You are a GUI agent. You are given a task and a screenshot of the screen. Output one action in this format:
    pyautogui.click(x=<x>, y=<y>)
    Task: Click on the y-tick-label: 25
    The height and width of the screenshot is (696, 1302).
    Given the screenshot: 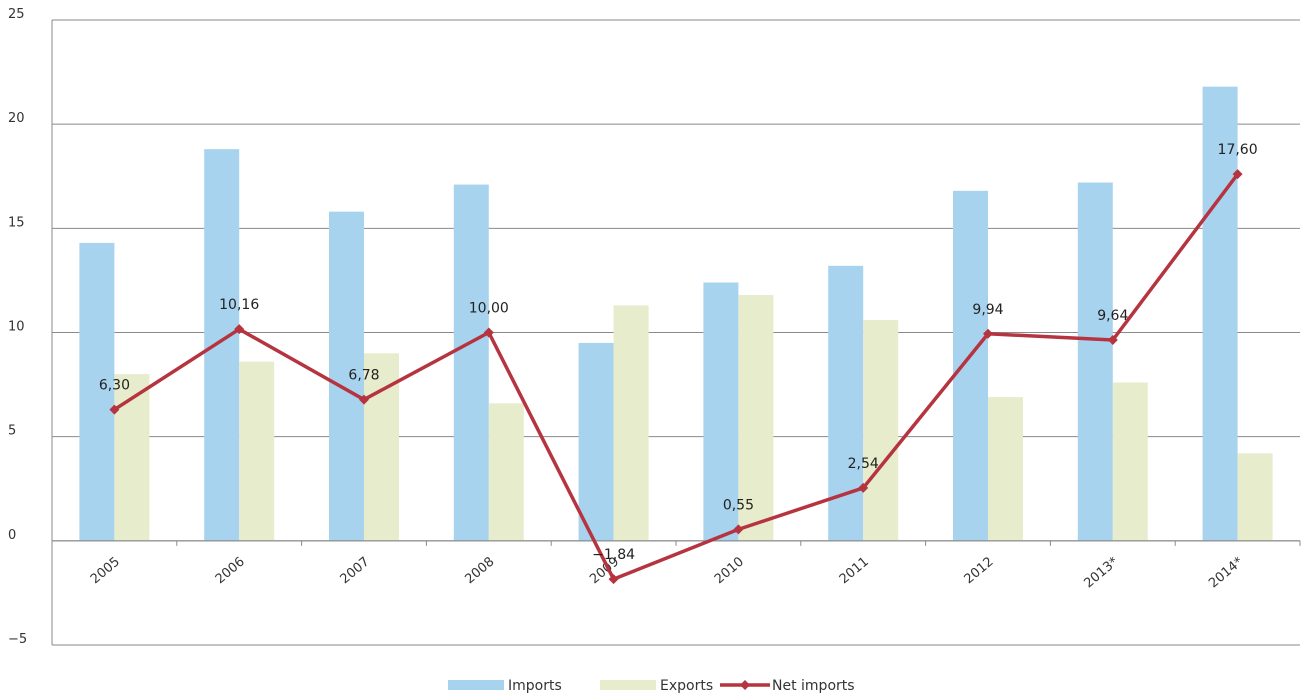 What is the action you would take?
    pyautogui.click(x=16, y=14)
    